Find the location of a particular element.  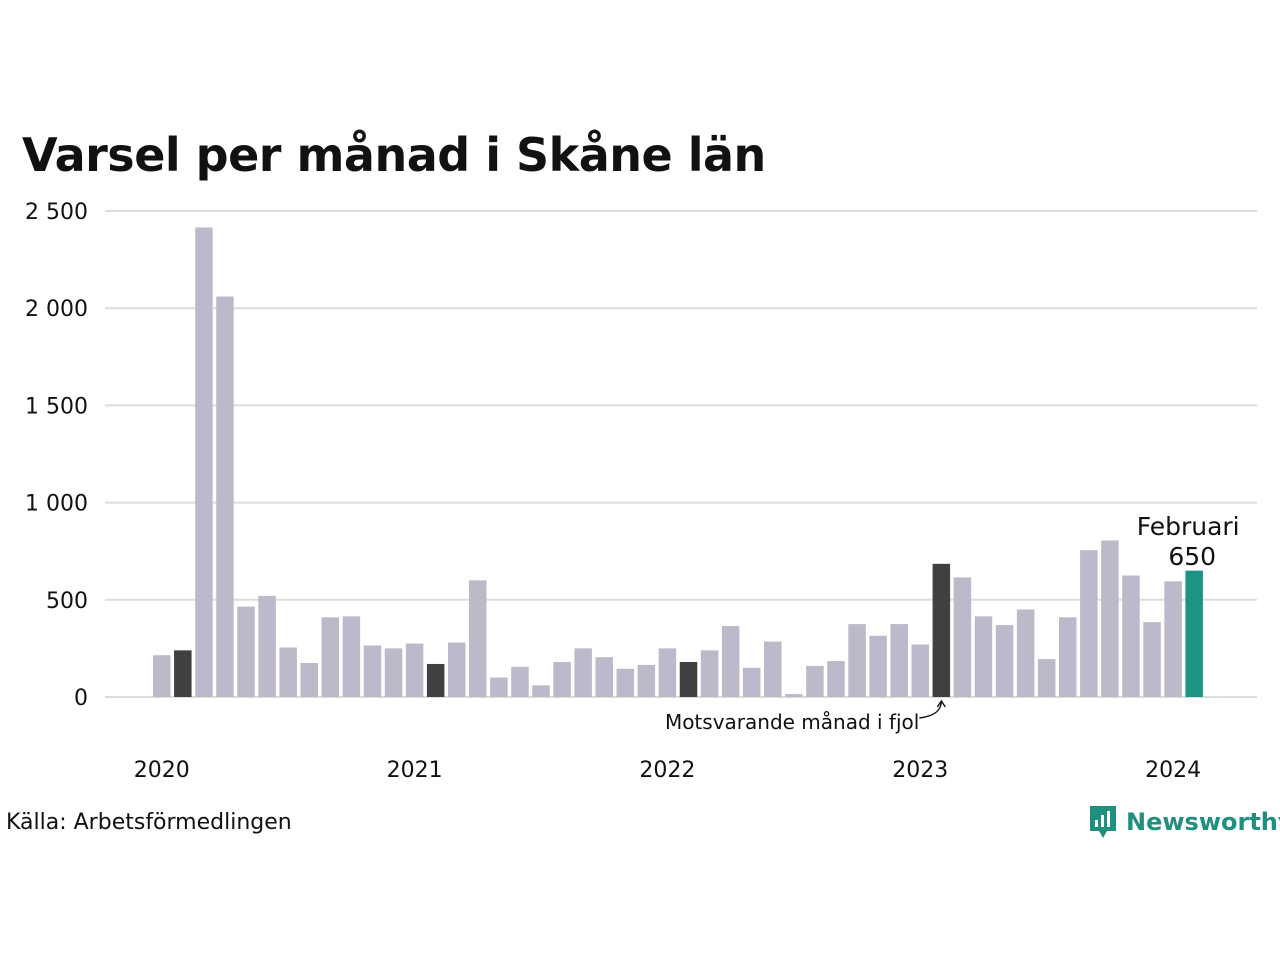

x-tick-label: 2021 is located at coordinates (415, 770).